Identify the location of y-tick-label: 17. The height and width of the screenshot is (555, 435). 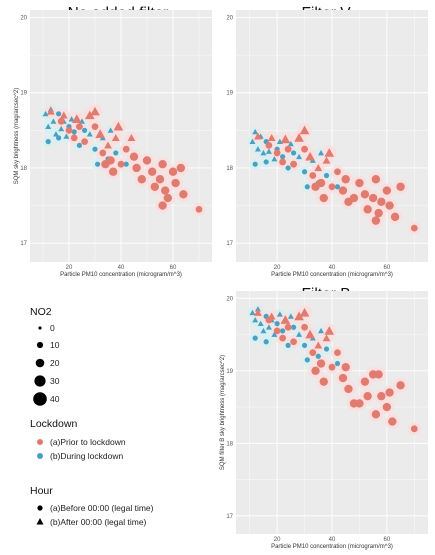
(229, 517).